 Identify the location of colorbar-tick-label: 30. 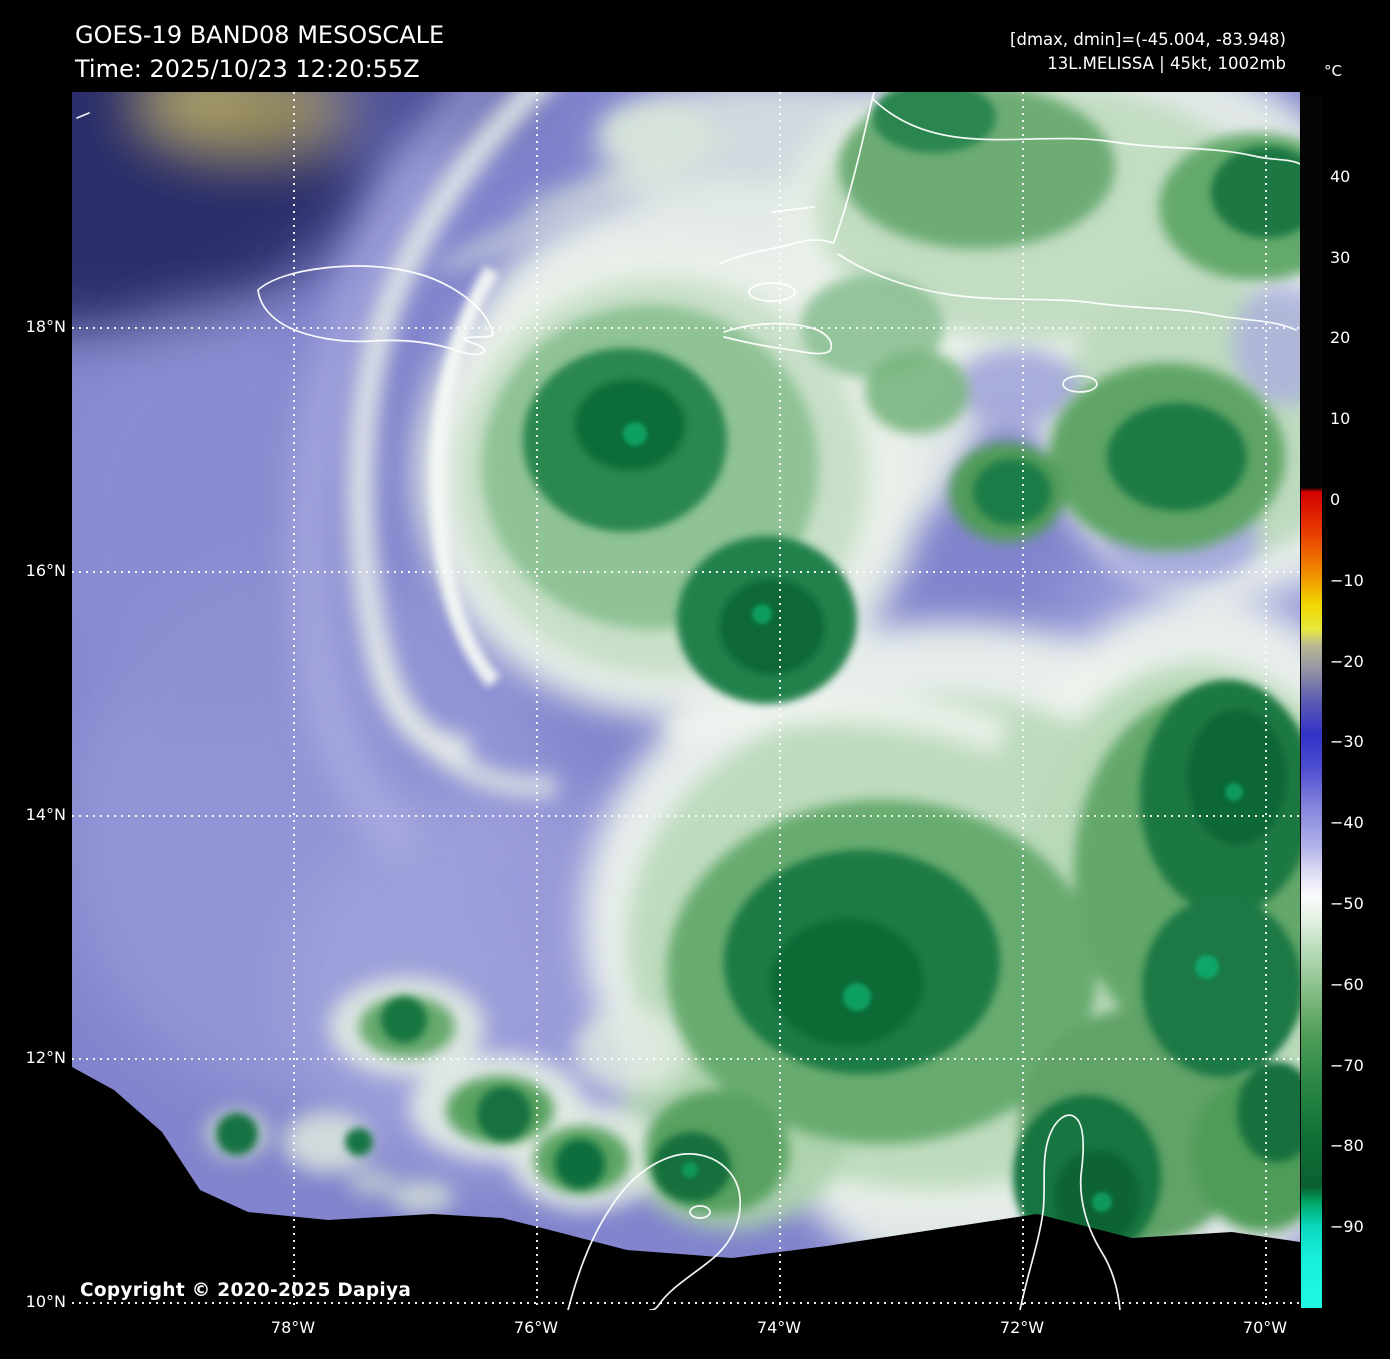
(1340, 257).